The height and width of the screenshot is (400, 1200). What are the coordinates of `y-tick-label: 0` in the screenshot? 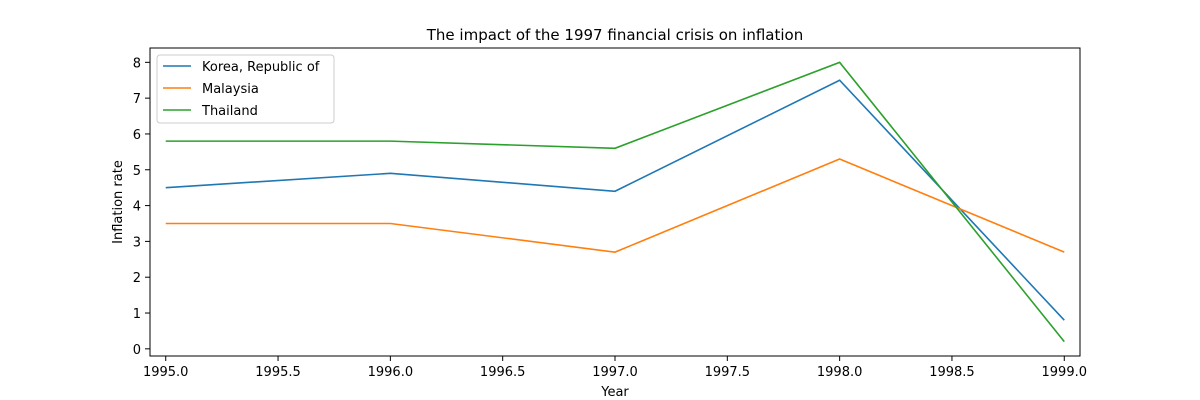 It's located at (137, 350).